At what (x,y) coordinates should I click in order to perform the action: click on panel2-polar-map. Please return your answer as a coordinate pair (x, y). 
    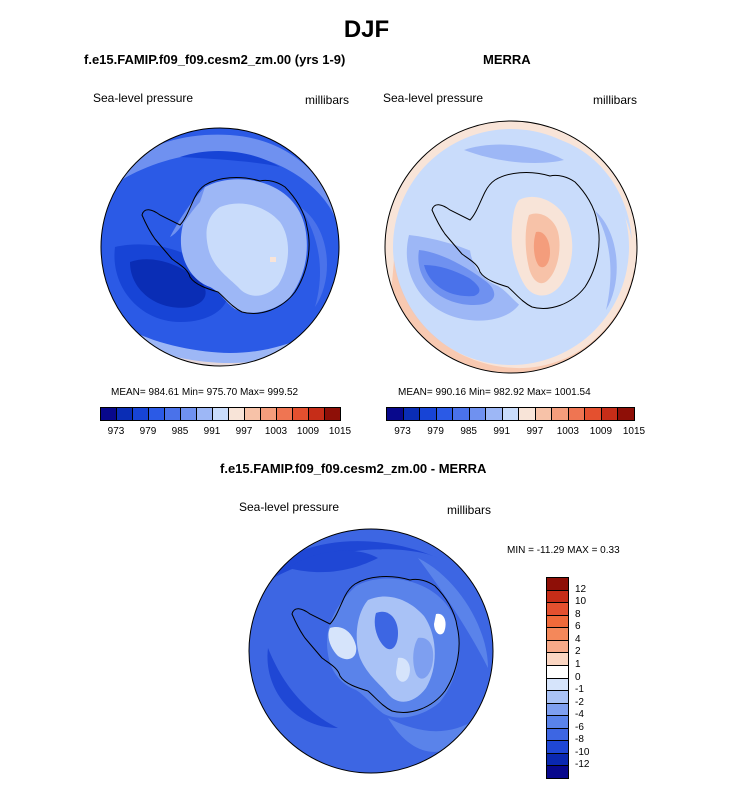
    Looking at the image, I should click on (511, 247).